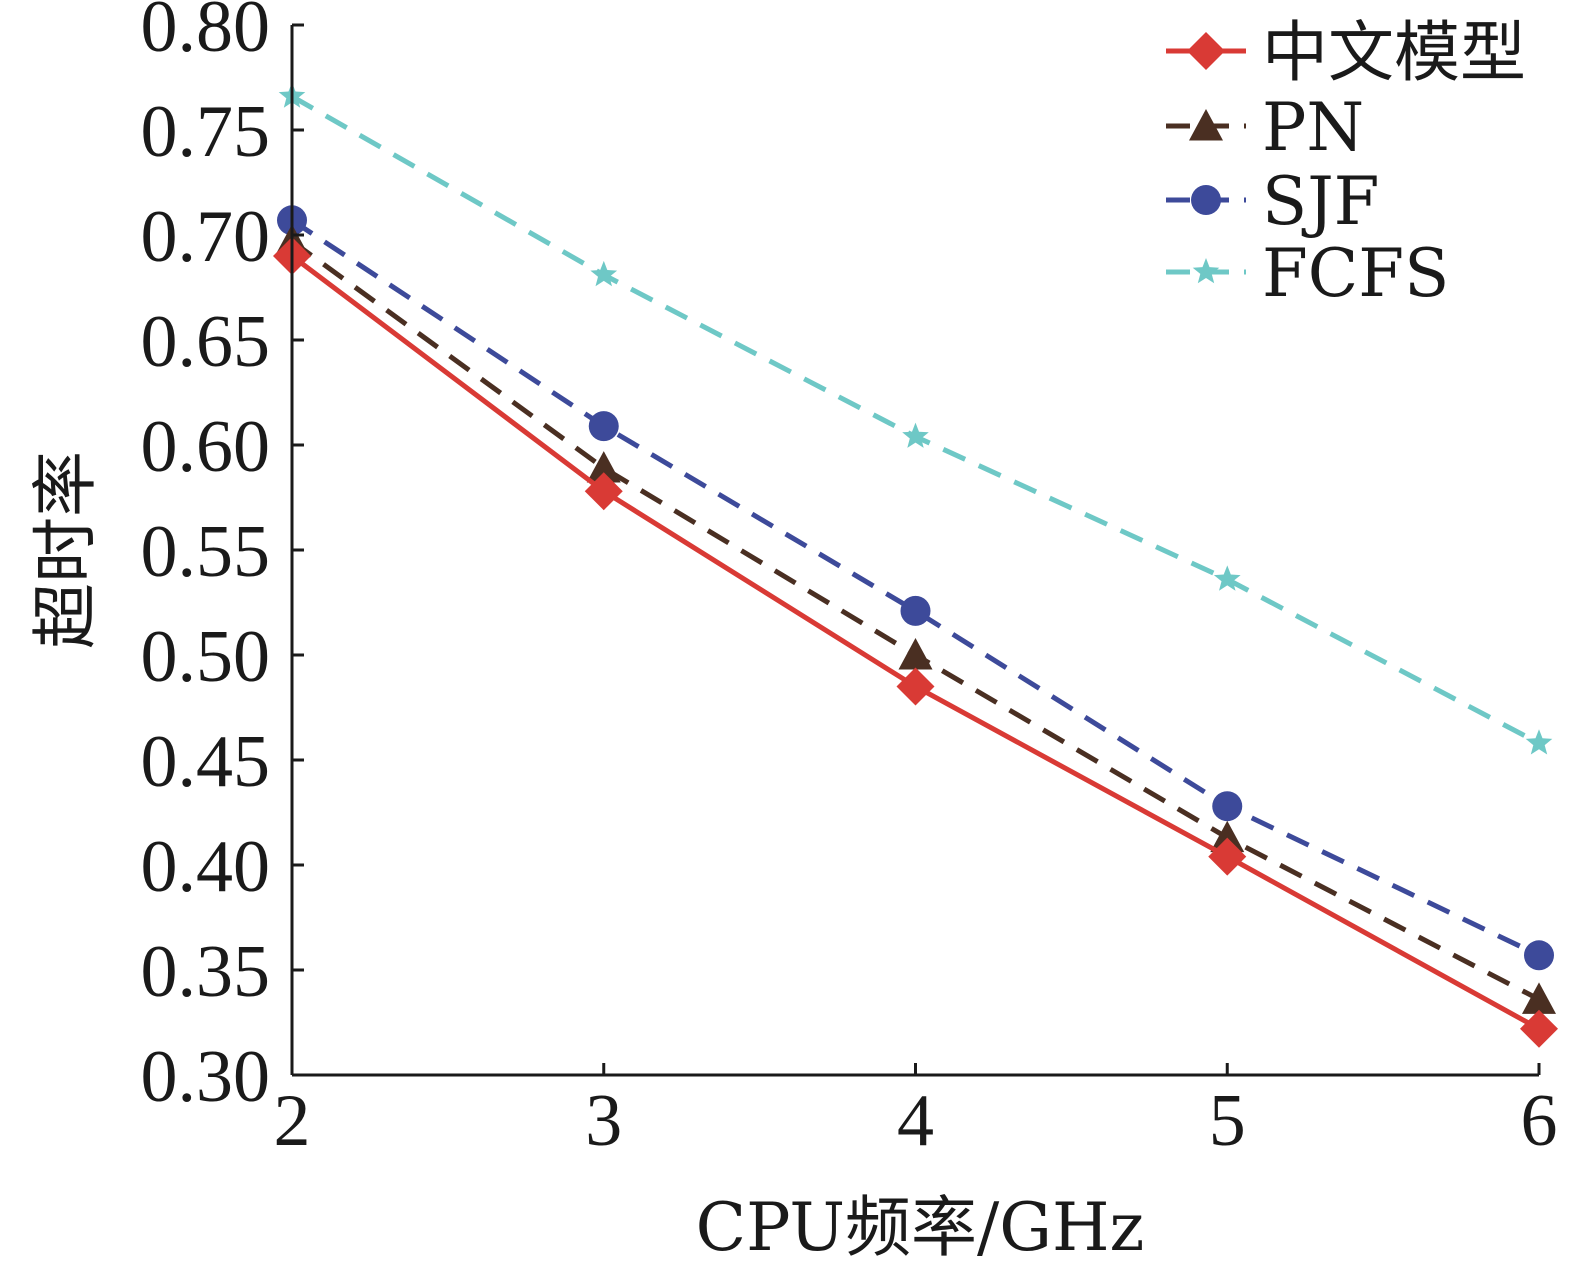 The image size is (1591, 1276). What do you see at coordinates (292, 1121) in the screenshot?
I see `x-tick-label: 2` at bounding box center [292, 1121].